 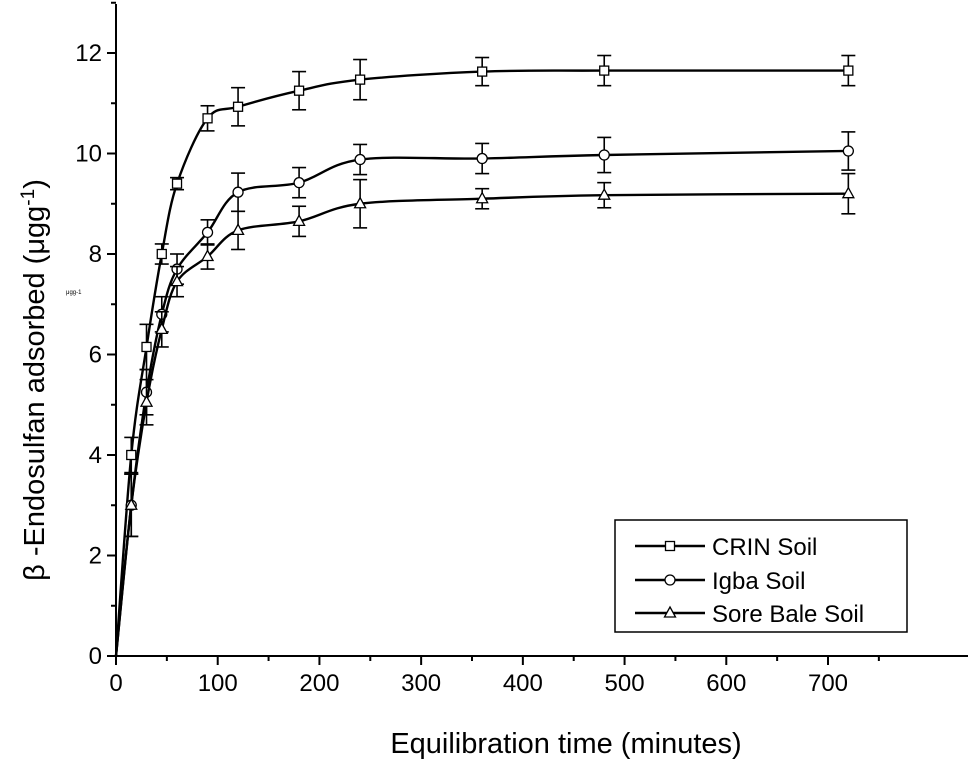 What do you see at coordinates (670, 580) in the screenshot?
I see `legend-marker-circle` at bounding box center [670, 580].